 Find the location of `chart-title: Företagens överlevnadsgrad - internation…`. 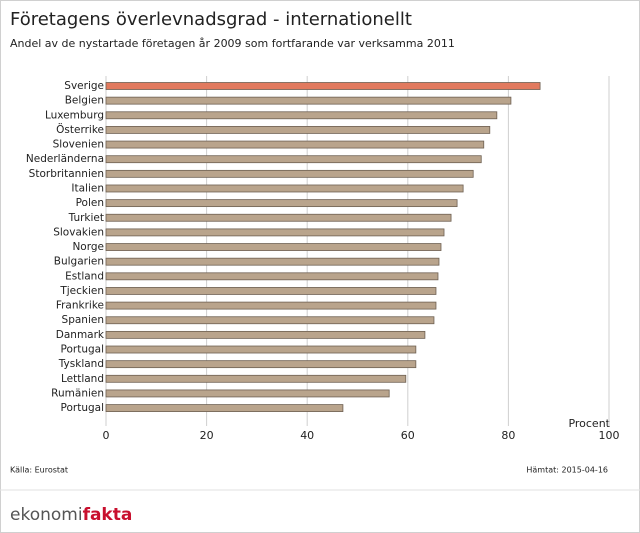

chart-title: Företagens överlevnadsgrad - internation… is located at coordinates (211, 19).